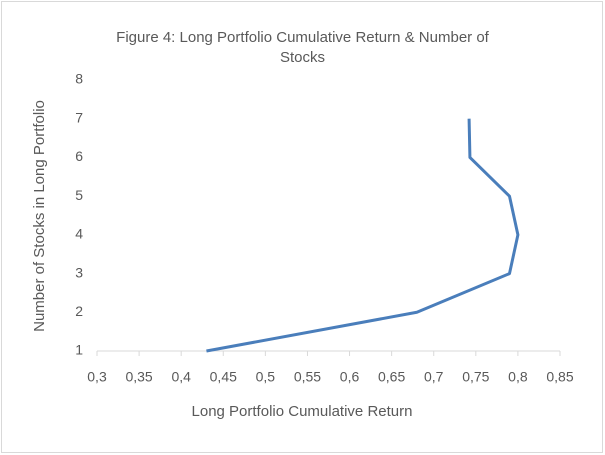  What do you see at coordinates (79, 79) in the screenshot?
I see `y-tick-label: 8` at bounding box center [79, 79].